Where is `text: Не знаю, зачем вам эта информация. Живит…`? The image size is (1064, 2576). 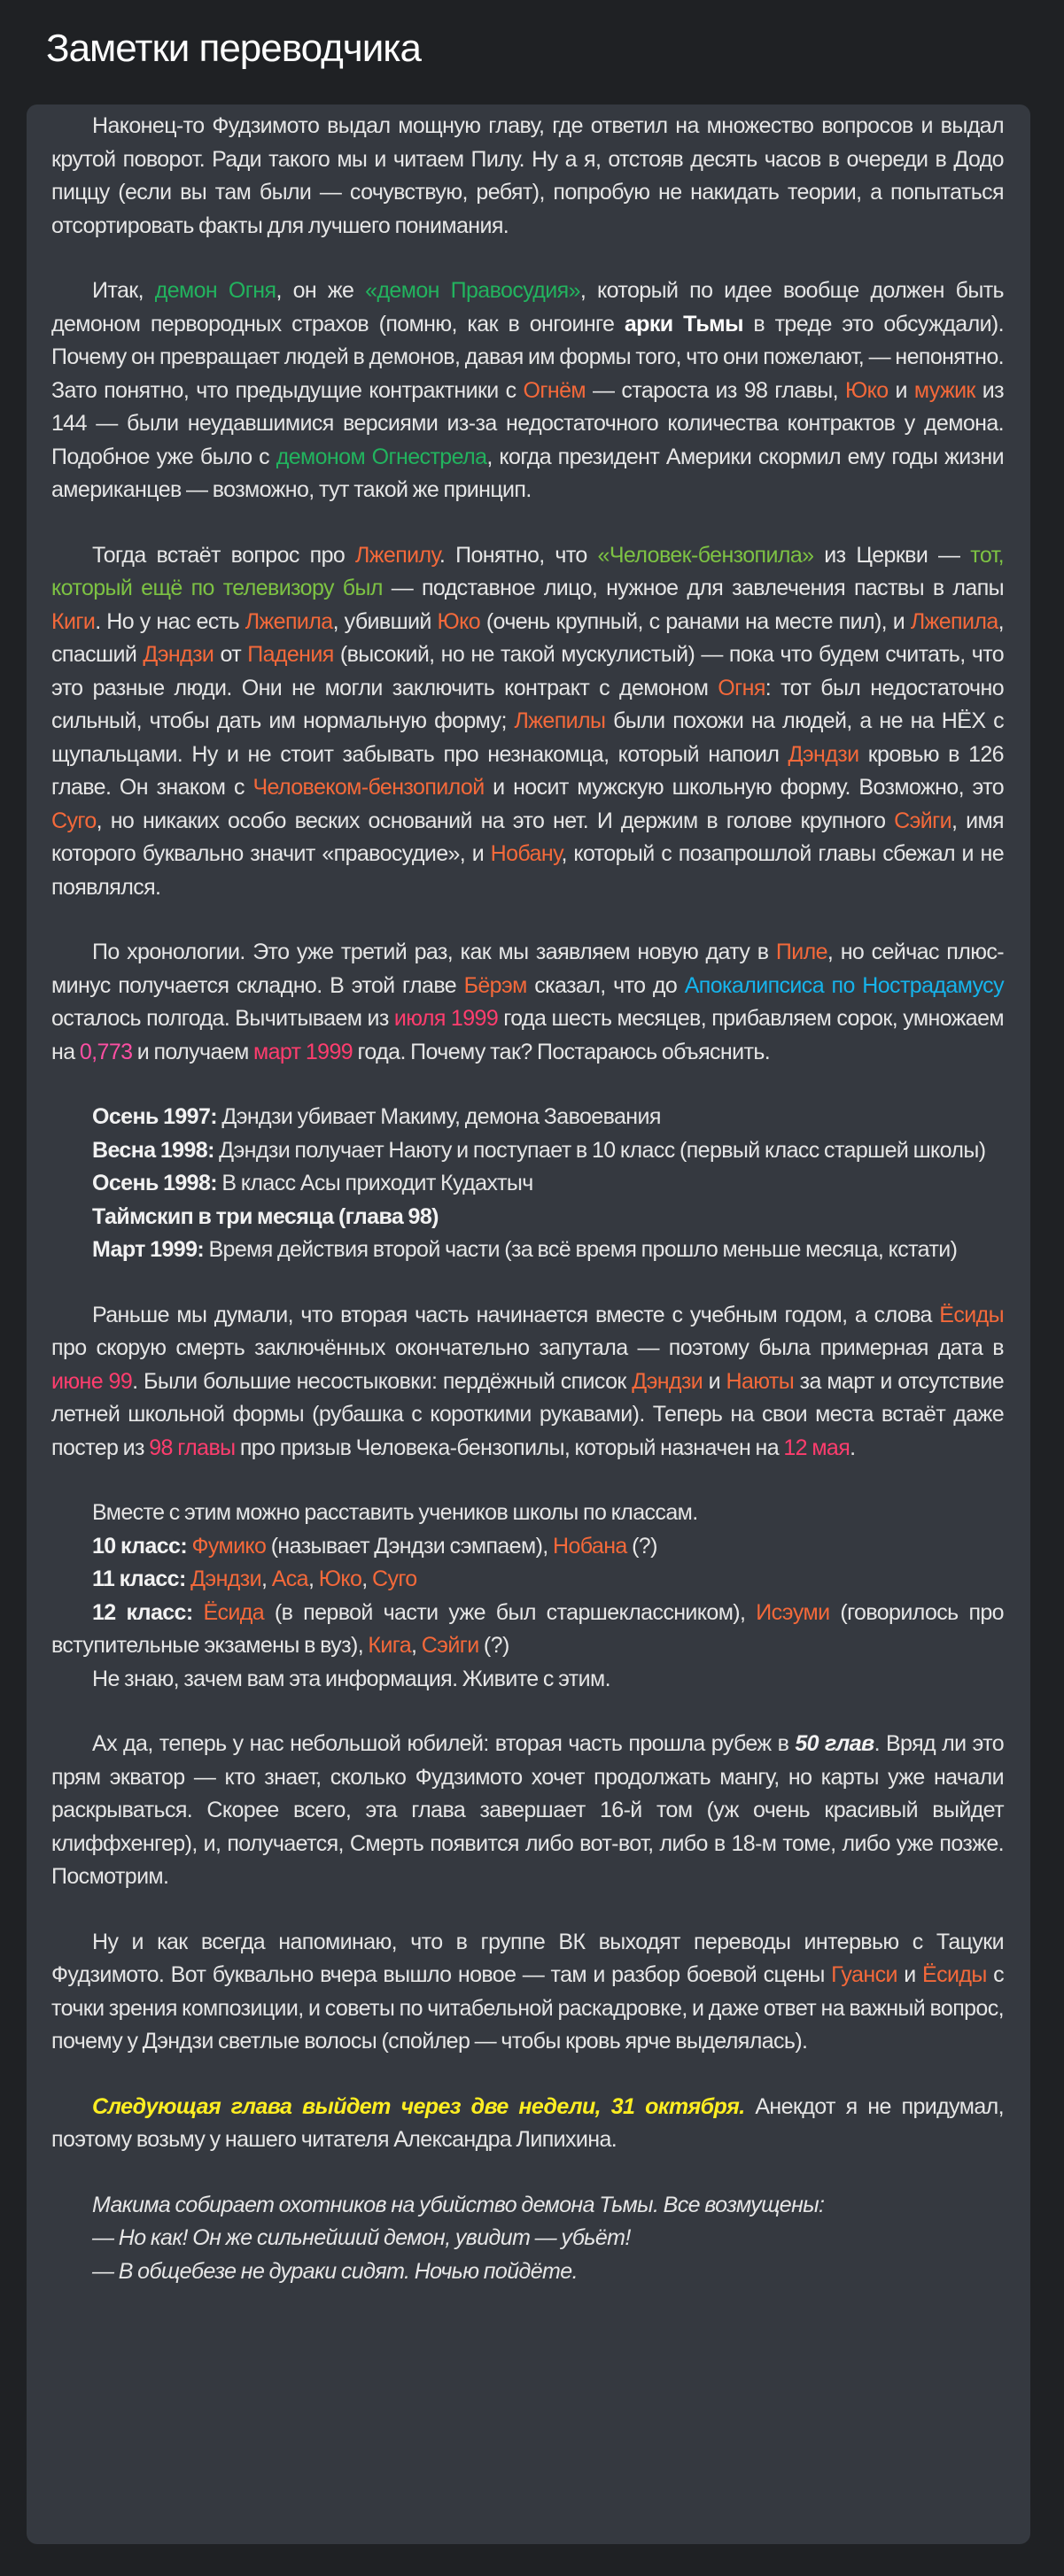
text: Не знаю, зачем вам эта информация. Живит… is located at coordinates (351, 1678).